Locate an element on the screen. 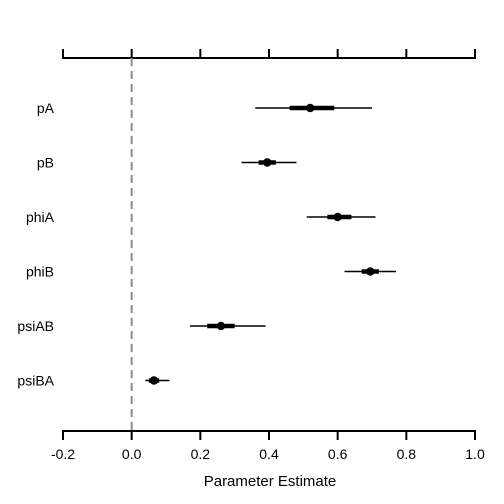 This screenshot has height=504, width=504. top-axis-ticks is located at coordinates (269, 53).